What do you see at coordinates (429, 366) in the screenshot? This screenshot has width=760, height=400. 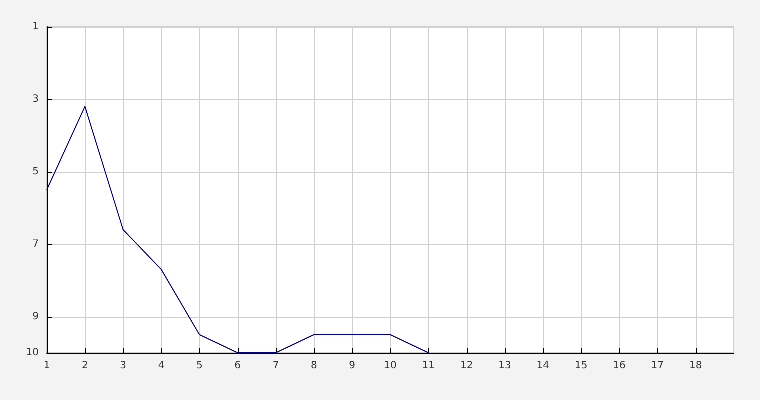 I see `x-tick-label: 11` at bounding box center [429, 366].